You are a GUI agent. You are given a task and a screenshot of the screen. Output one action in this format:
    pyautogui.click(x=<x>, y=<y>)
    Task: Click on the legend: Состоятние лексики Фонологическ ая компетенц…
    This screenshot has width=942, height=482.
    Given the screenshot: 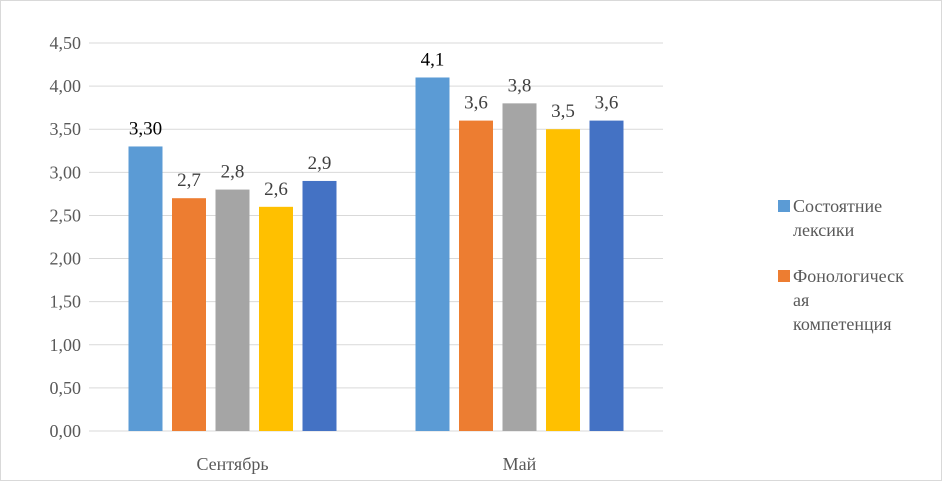 What is the action you would take?
    pyautogui.click(x=841, y=265)
    